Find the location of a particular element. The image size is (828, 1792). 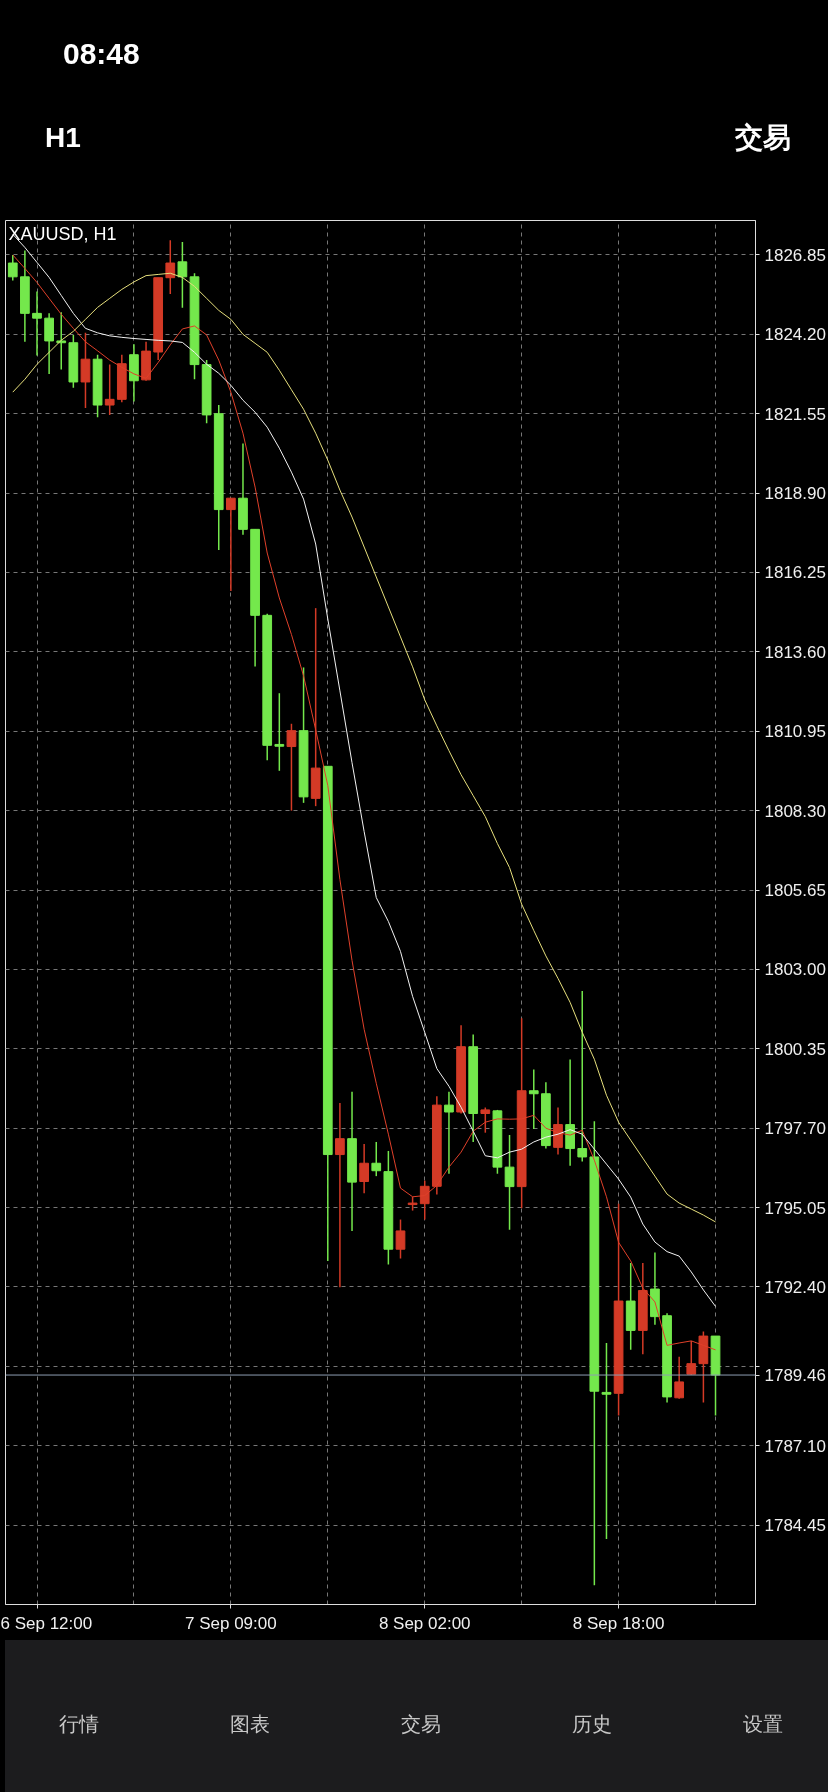

y-tick-label: 1795.05 is located at coordinates (795, 1208).